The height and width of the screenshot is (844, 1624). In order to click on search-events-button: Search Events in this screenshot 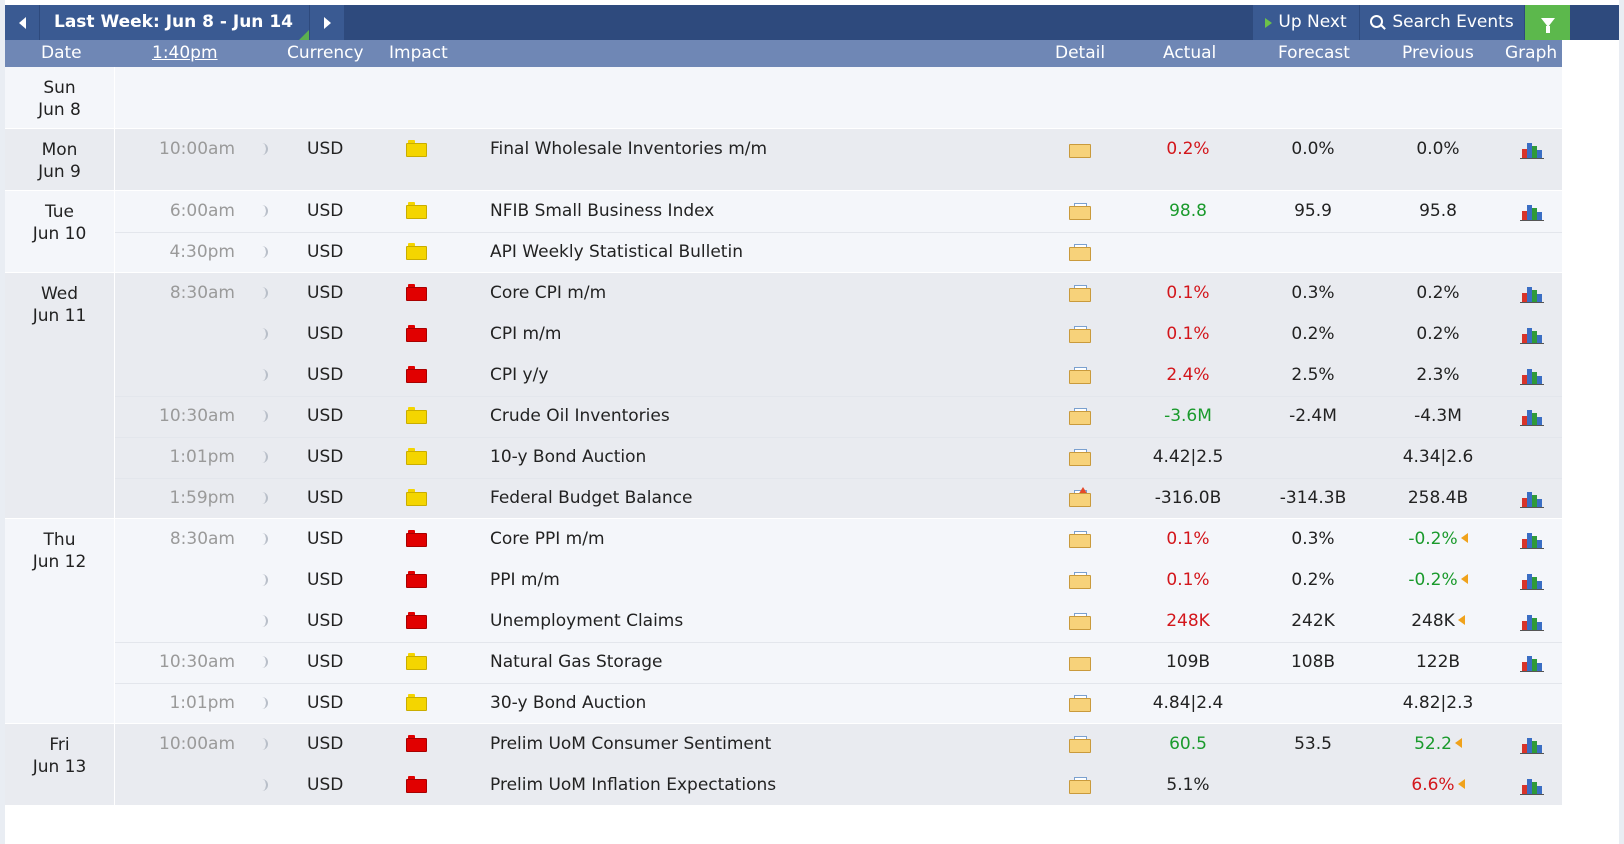, I will do `click(1442, 22)`.